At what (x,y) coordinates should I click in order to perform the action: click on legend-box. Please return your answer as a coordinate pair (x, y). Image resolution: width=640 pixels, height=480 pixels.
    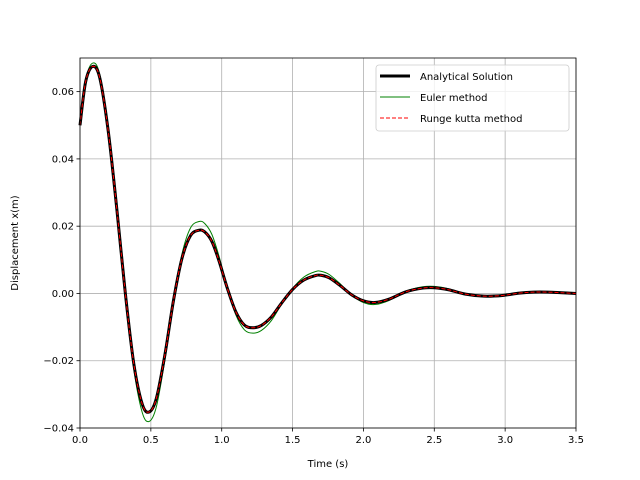
    Looking at the image, I should click on (472, 98).